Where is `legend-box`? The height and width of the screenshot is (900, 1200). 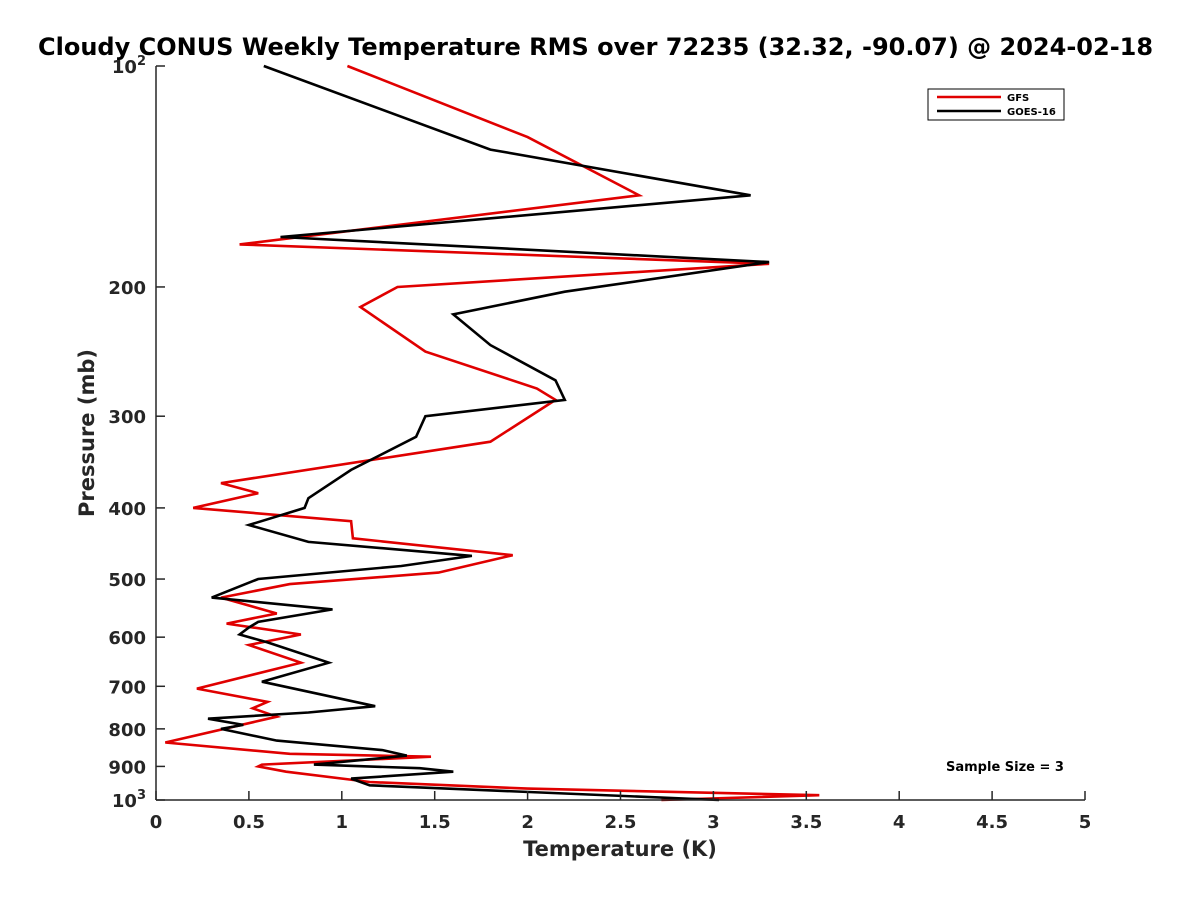
legend-box is located at coordinates (996, 104).